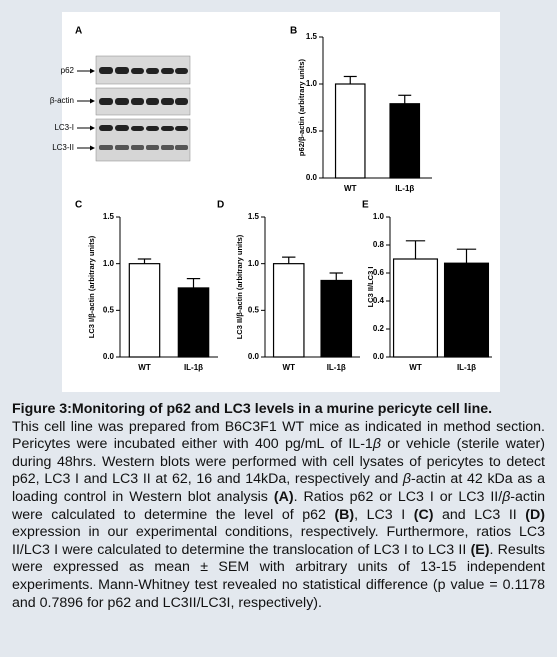 This screenshot has height=657, width=557. What do you see at coordinates (239, 286) in the screenshot?
I see `y-axis-label: LC3 II/β-actin (arbitrary units)` at bounding box center [239, 286].